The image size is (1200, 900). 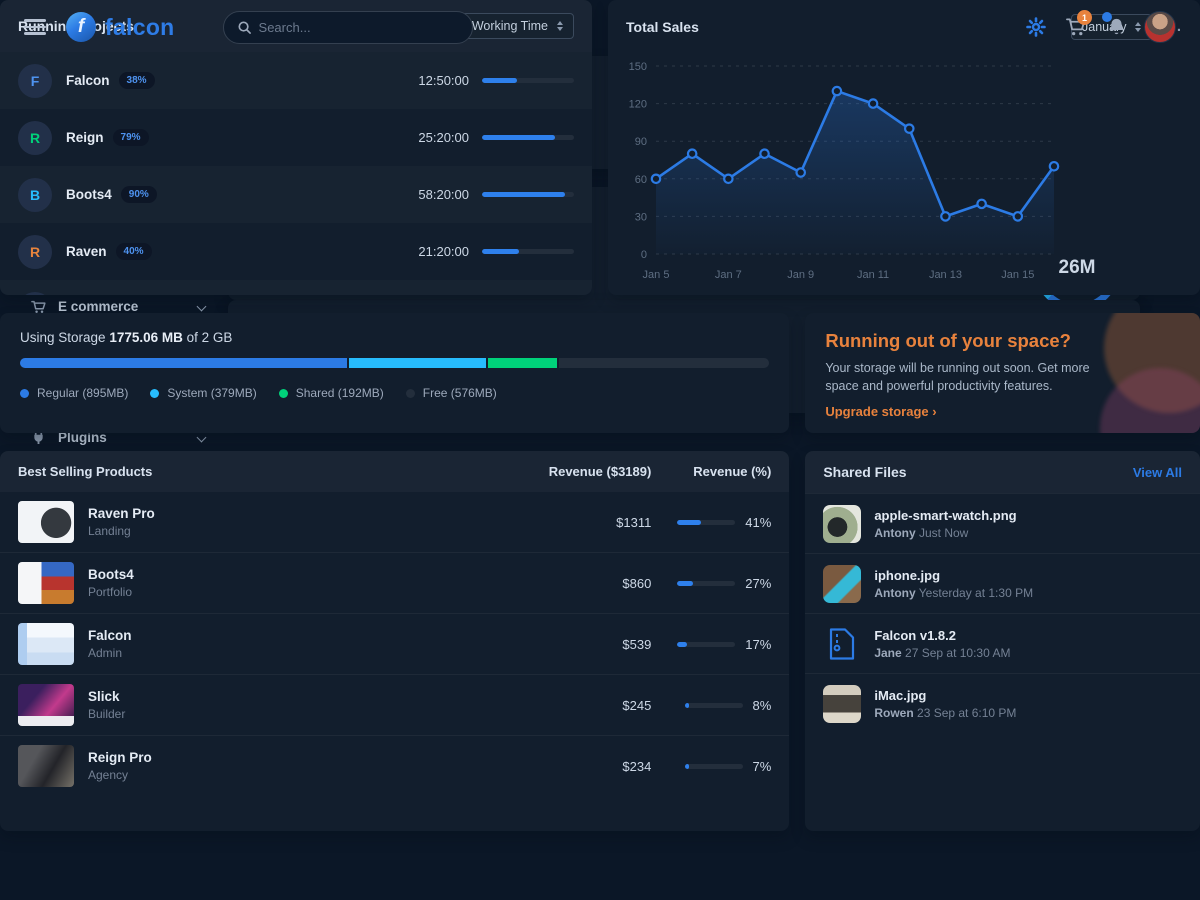 What do you see at coordinates (395, 765) in the screenshot?
I see `product-row: Reign Pro Agency $234 7%` at bounding box center [395, 765].